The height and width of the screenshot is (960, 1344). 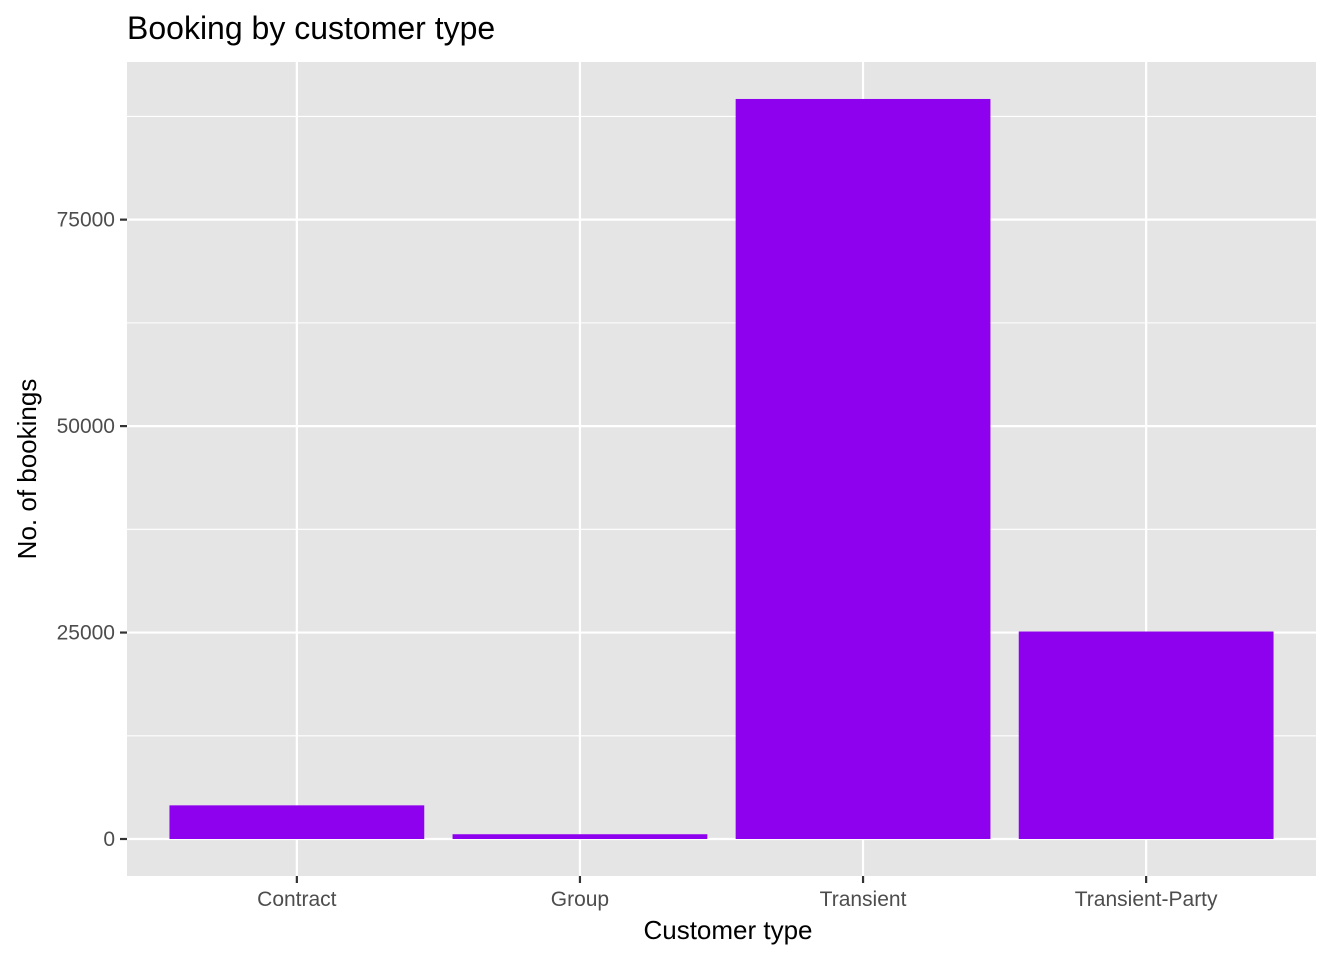 I want to click on y-axis-title: No. of bookings, so click(x=27, y=469).